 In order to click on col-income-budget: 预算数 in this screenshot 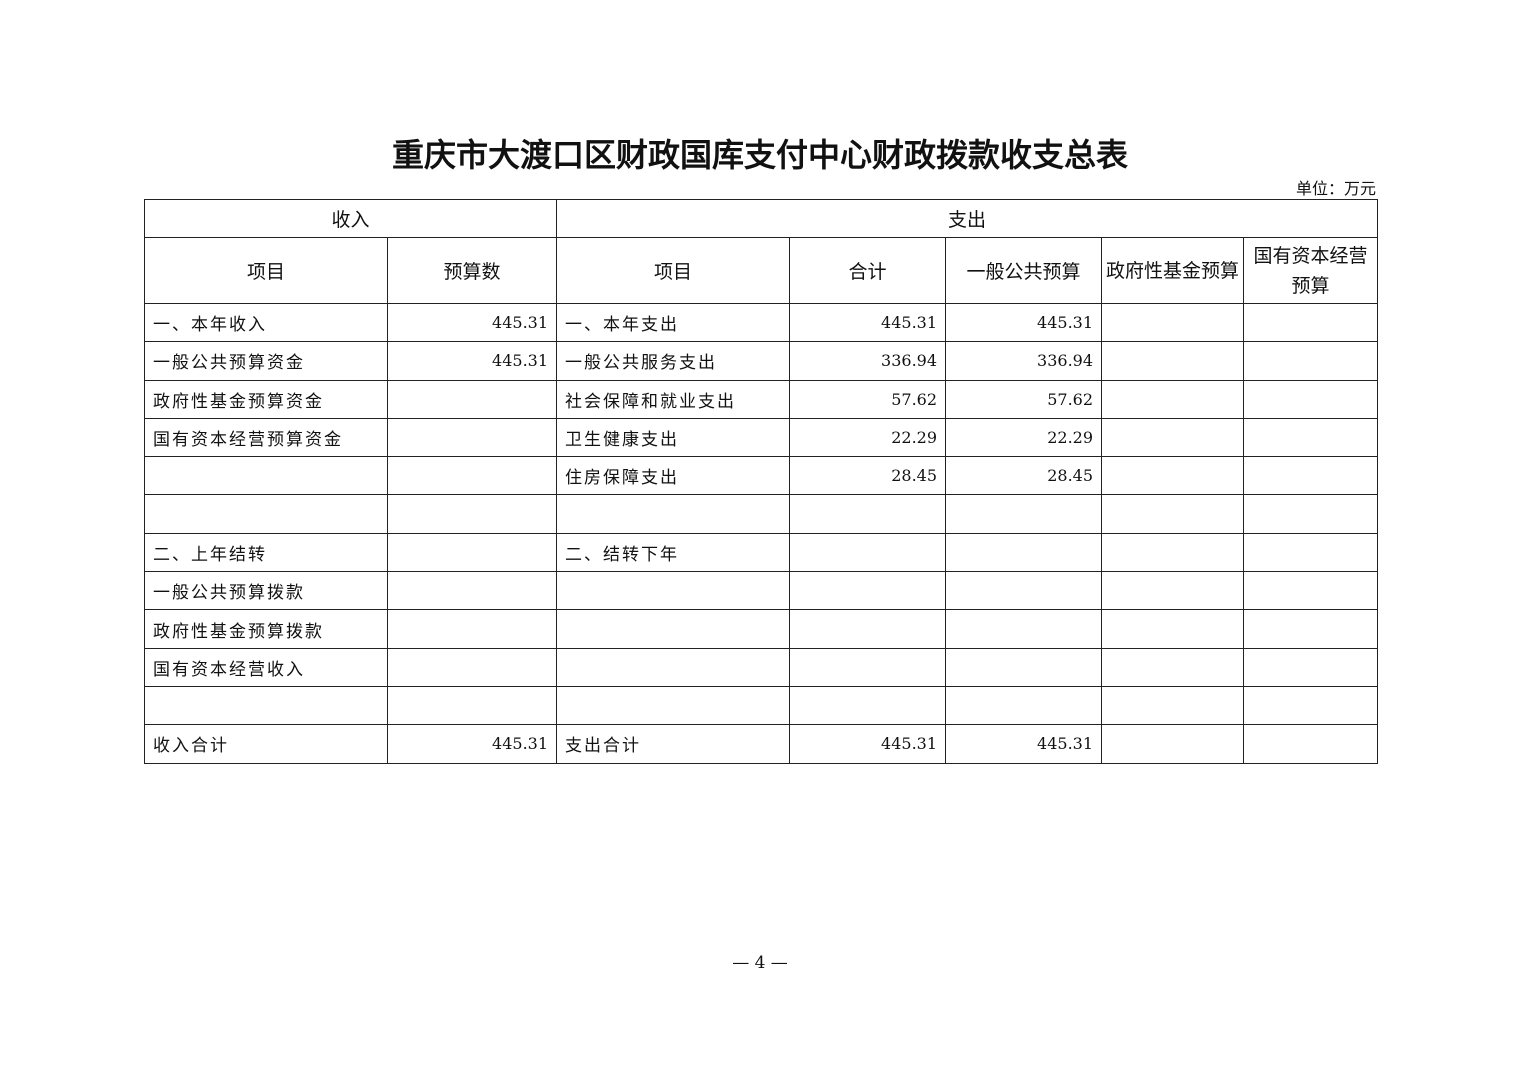, I will do `click(472, 270)`.